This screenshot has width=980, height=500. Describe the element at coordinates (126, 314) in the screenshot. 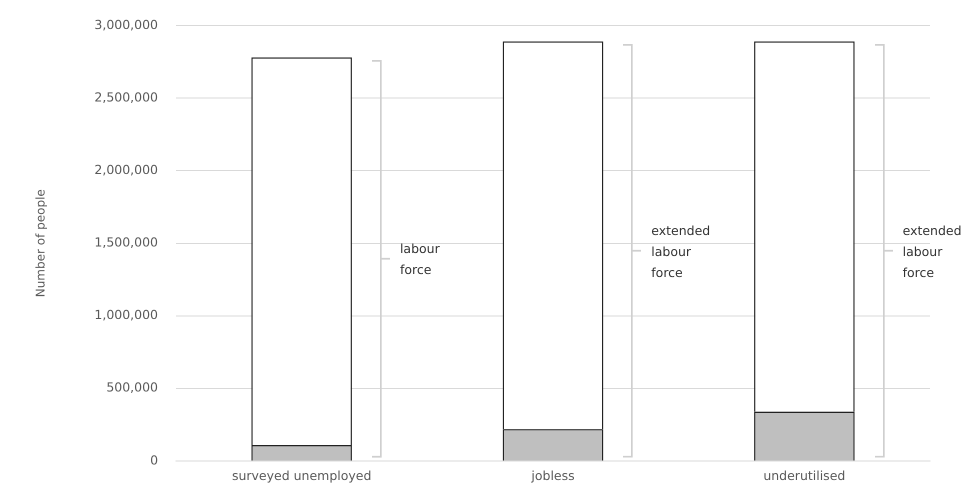

I see `y-tick-label: 1,000,000` at that location.